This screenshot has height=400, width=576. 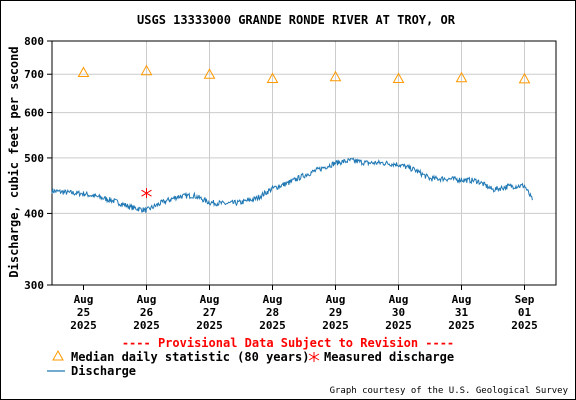 What do you see at coordinates (146, 193) in the screenshot?
I see `measured-discharge-marker` at bounding box center [146, 193].